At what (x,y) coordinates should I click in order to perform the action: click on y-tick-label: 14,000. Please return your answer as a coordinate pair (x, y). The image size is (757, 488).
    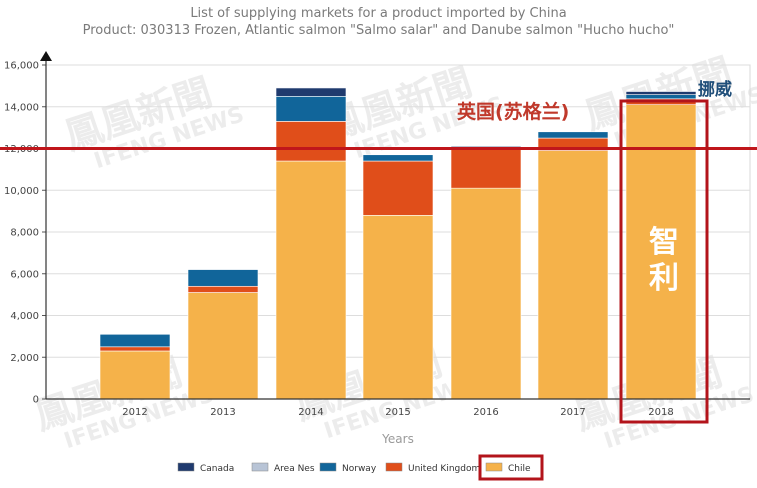
    Looking at the image, I should click on (21, 107).